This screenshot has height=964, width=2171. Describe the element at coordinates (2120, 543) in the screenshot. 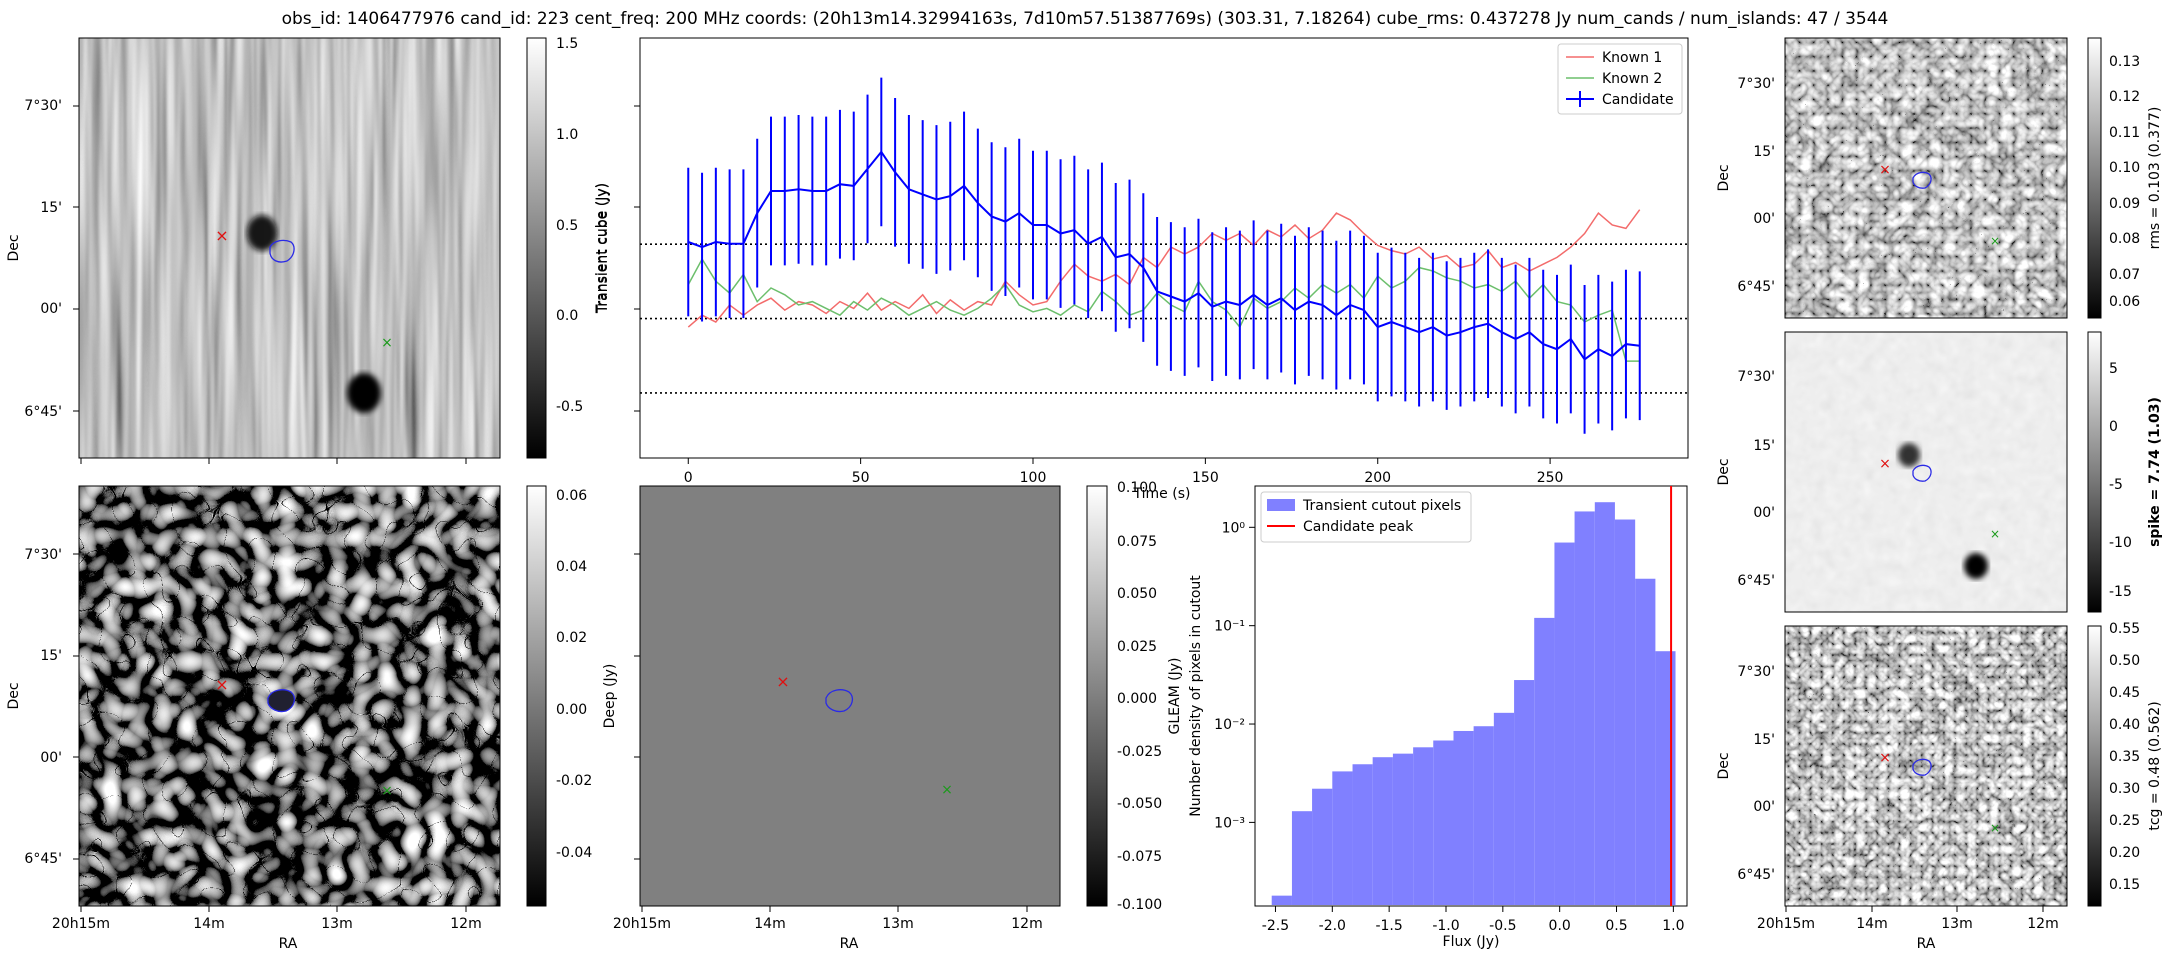

I see `colorbar-tick: -10` at that location.